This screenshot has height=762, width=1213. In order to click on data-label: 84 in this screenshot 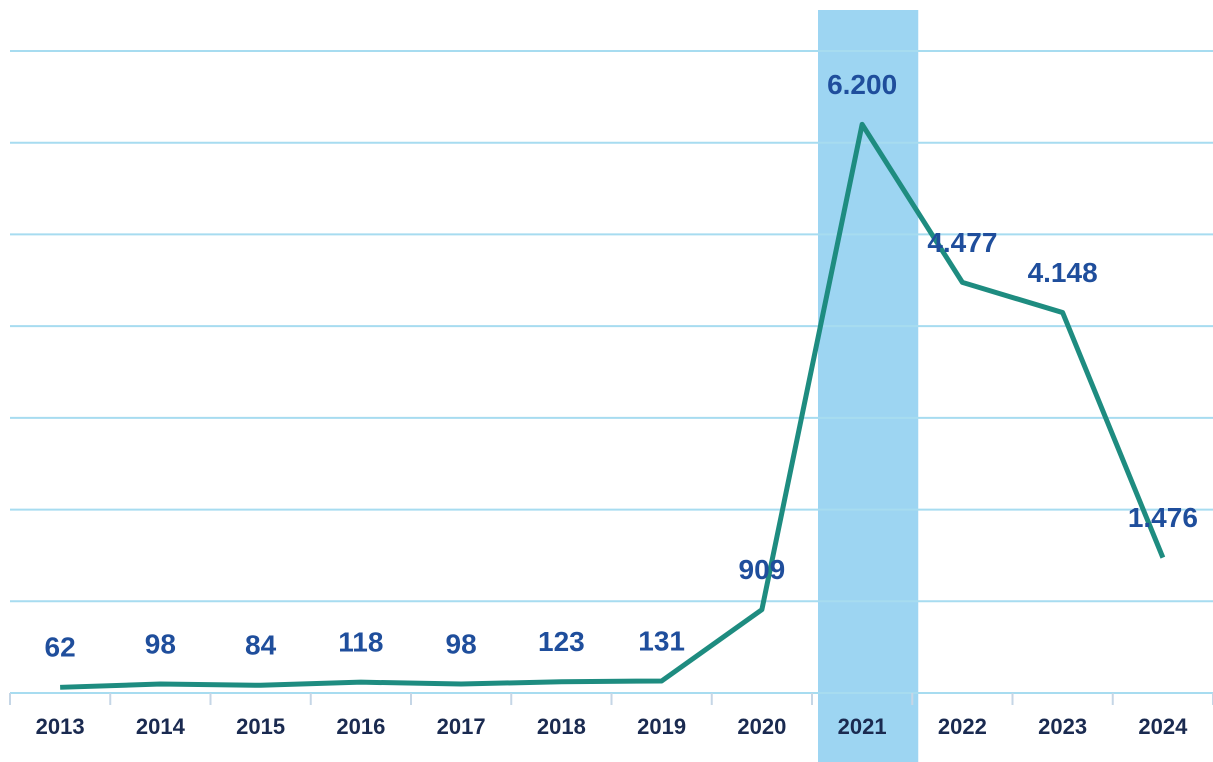, I will do `click(261, 645)`.